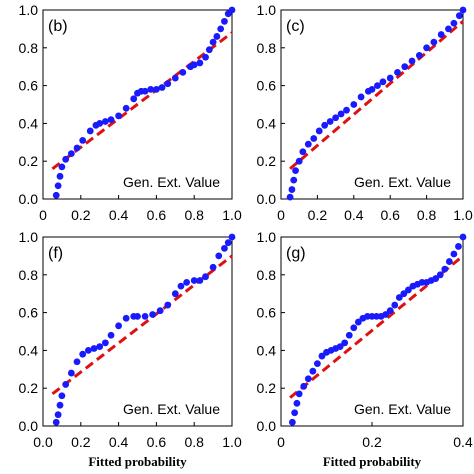 This screenshot has height=474, width=474. Describe the element at coordinates (463, 215) in the screenshot. I see `x-tick-label: 1.0` at that location.